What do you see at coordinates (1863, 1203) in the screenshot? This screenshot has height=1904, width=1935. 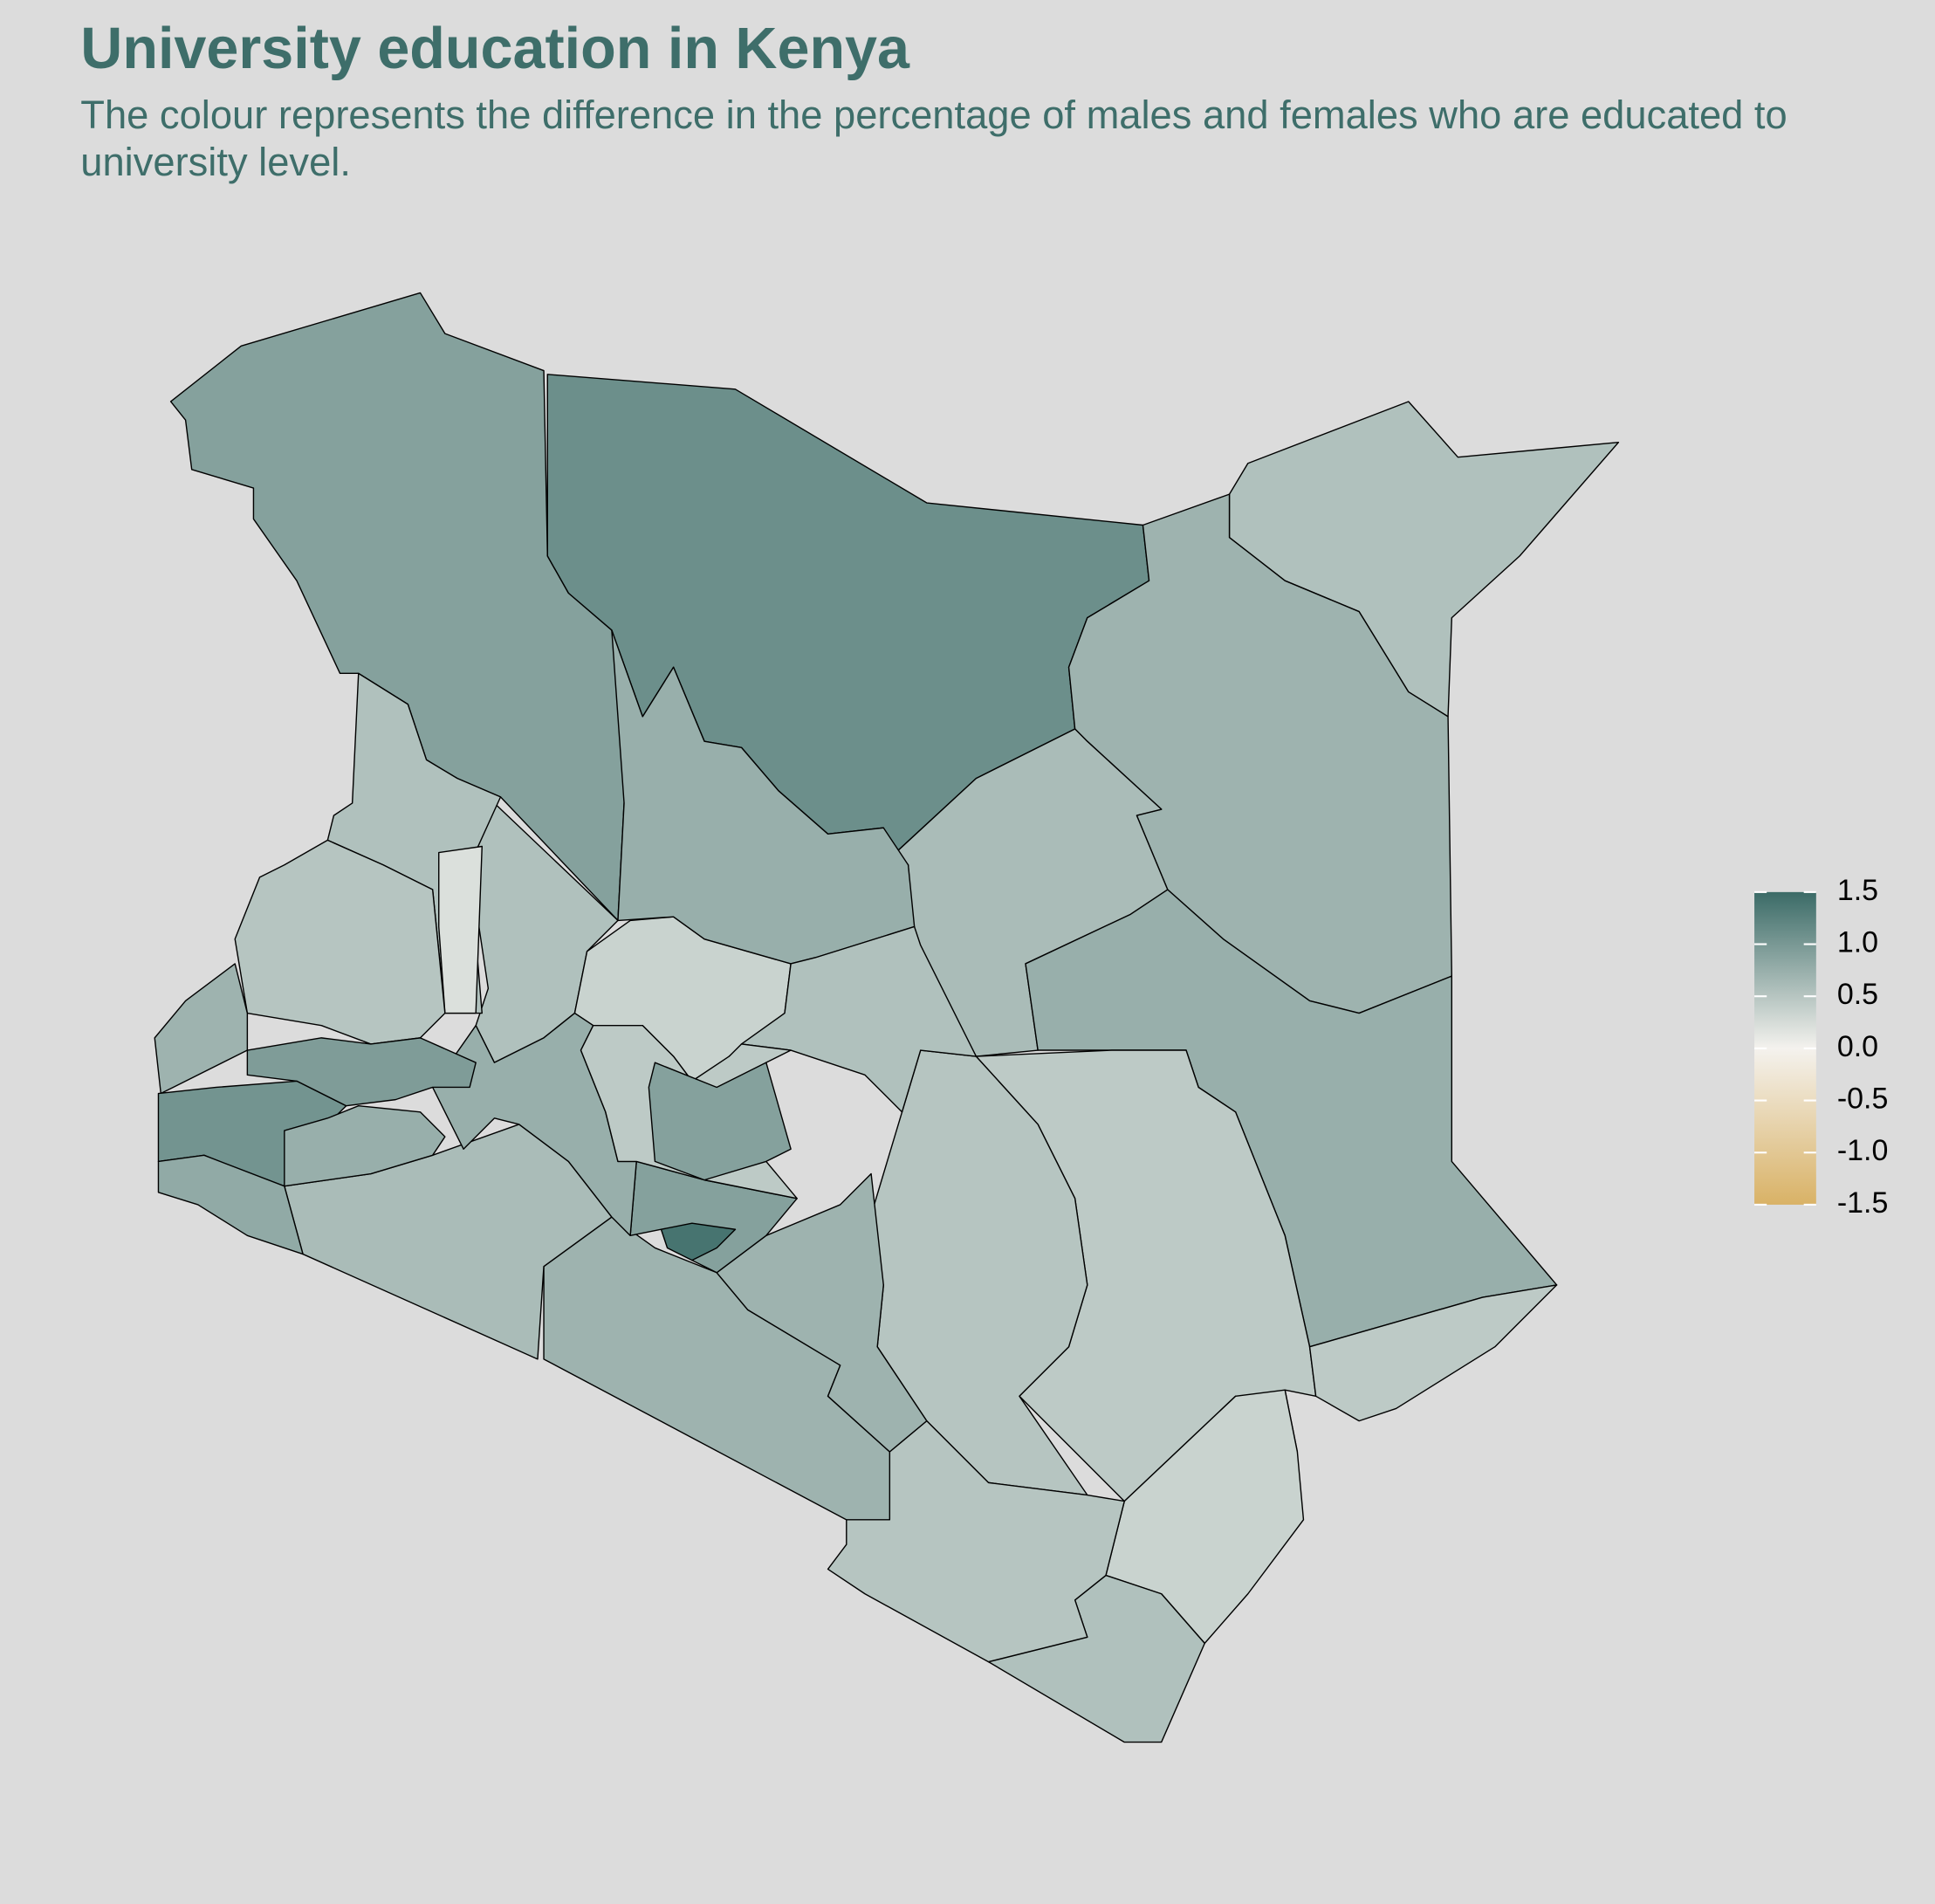 I see `legend-tick-label: -1.5` at bounding box center [1863, 1203].